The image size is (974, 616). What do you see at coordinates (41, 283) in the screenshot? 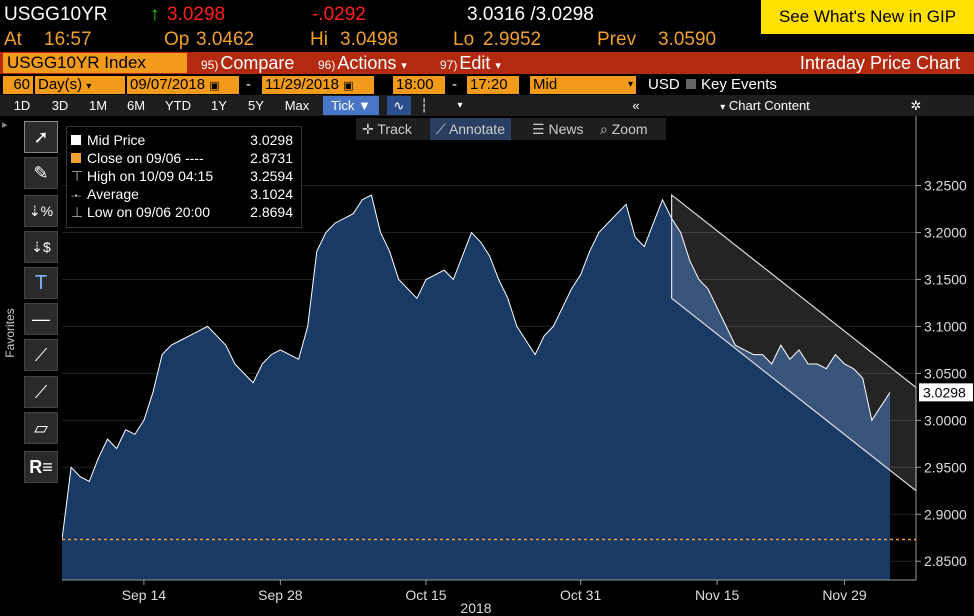
I see `text-tool-icon: T` at bounding box center [41, 283].